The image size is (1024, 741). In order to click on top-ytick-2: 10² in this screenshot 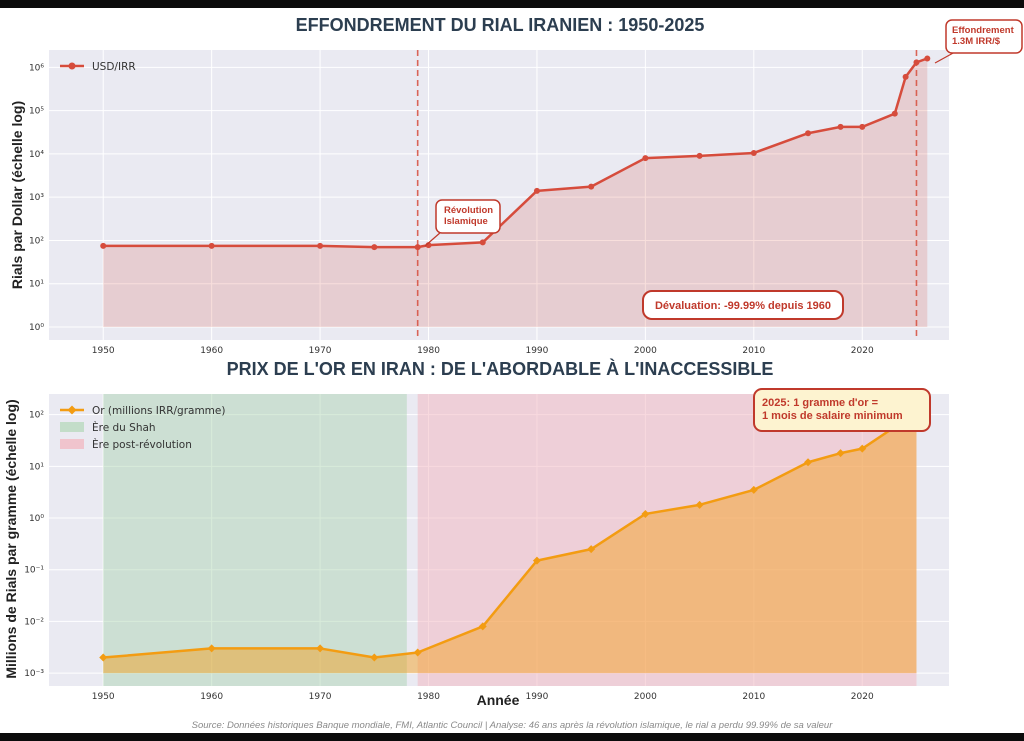, I will do `click(36, 241)`.